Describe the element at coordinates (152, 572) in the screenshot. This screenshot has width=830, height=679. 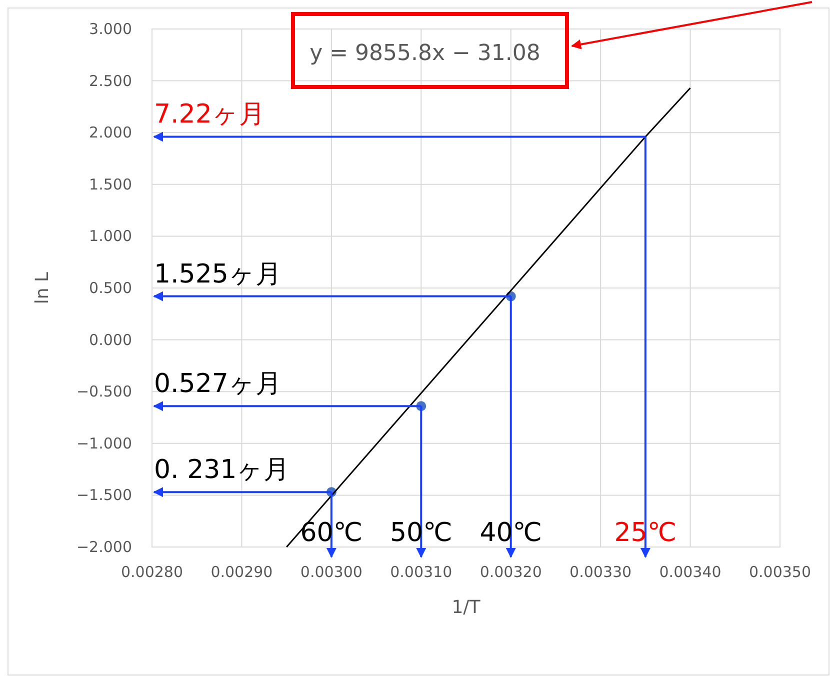
I see `x-tick-label: 0.00280` at that location.